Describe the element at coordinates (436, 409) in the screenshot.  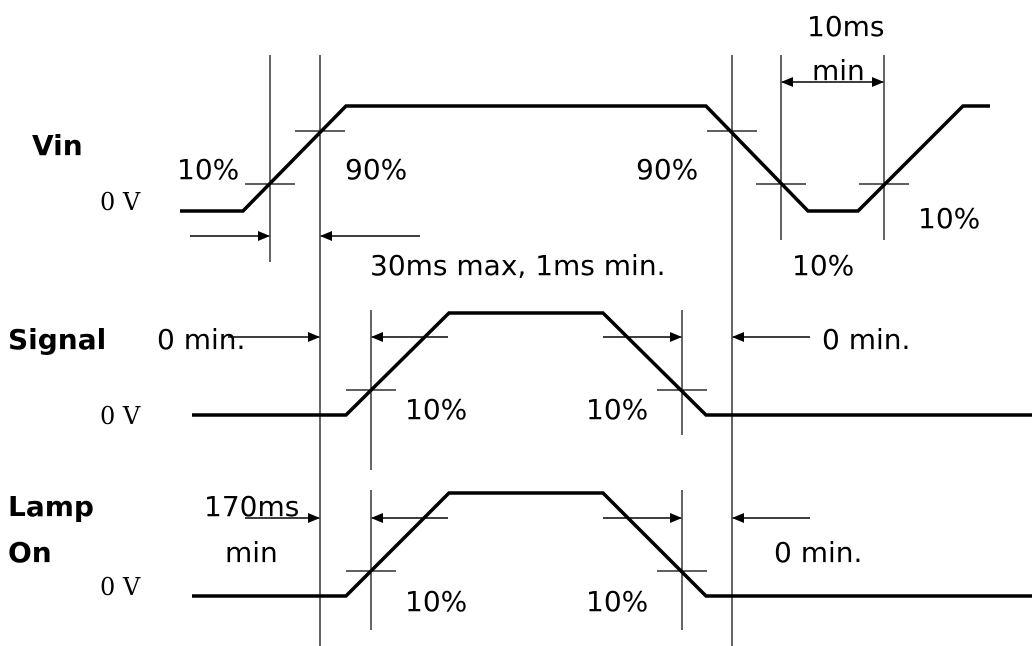
I see `signal-pct-rise-10: 10%` at that location.